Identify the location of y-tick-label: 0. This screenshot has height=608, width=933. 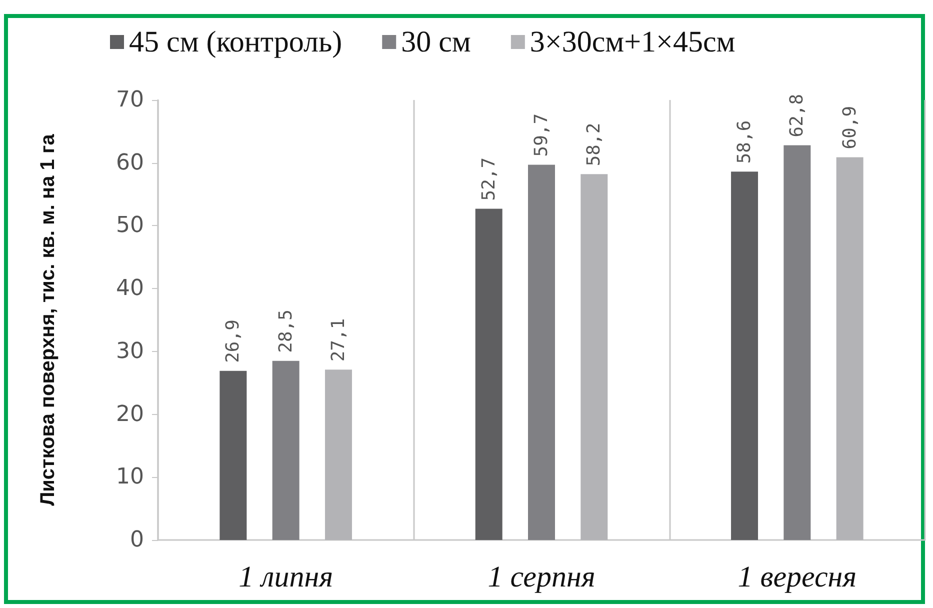
(137, 540).